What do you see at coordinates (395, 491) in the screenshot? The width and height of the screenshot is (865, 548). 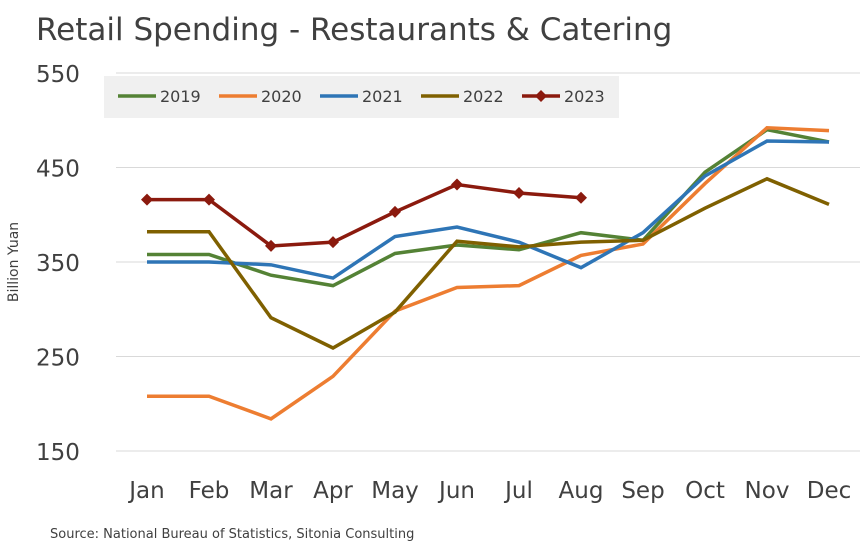 I see `x-tick-label: May` at bounding box center [395, 491].